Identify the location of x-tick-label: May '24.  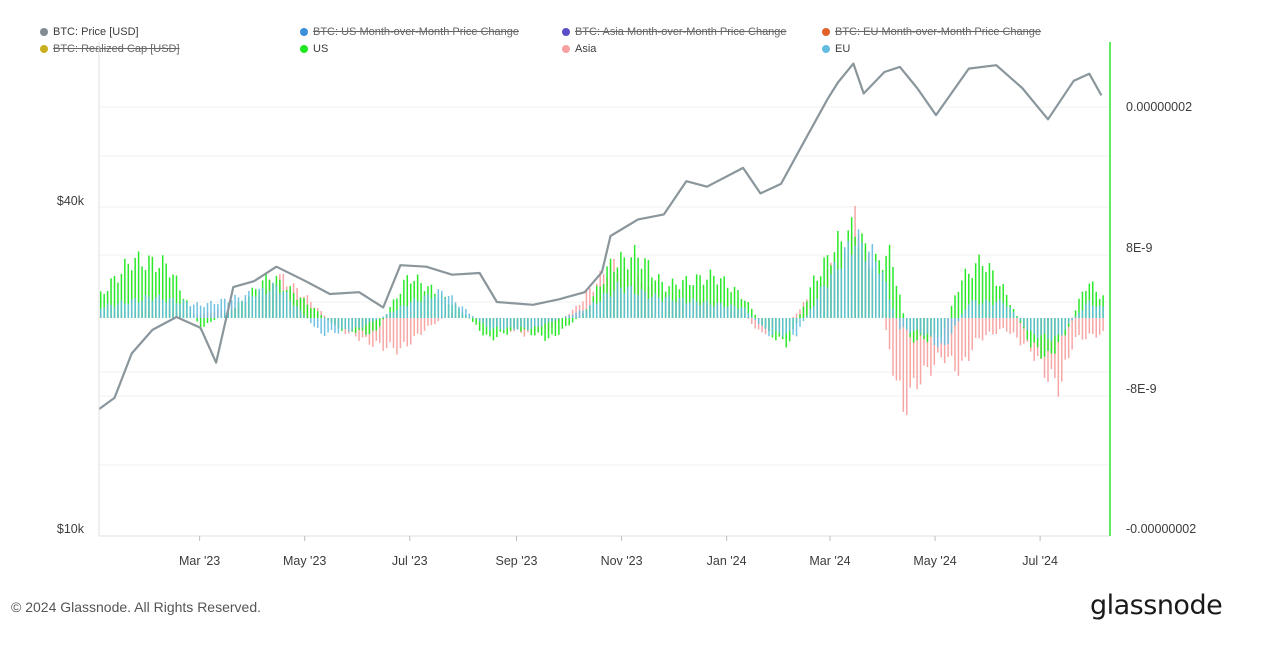
(934, 561).